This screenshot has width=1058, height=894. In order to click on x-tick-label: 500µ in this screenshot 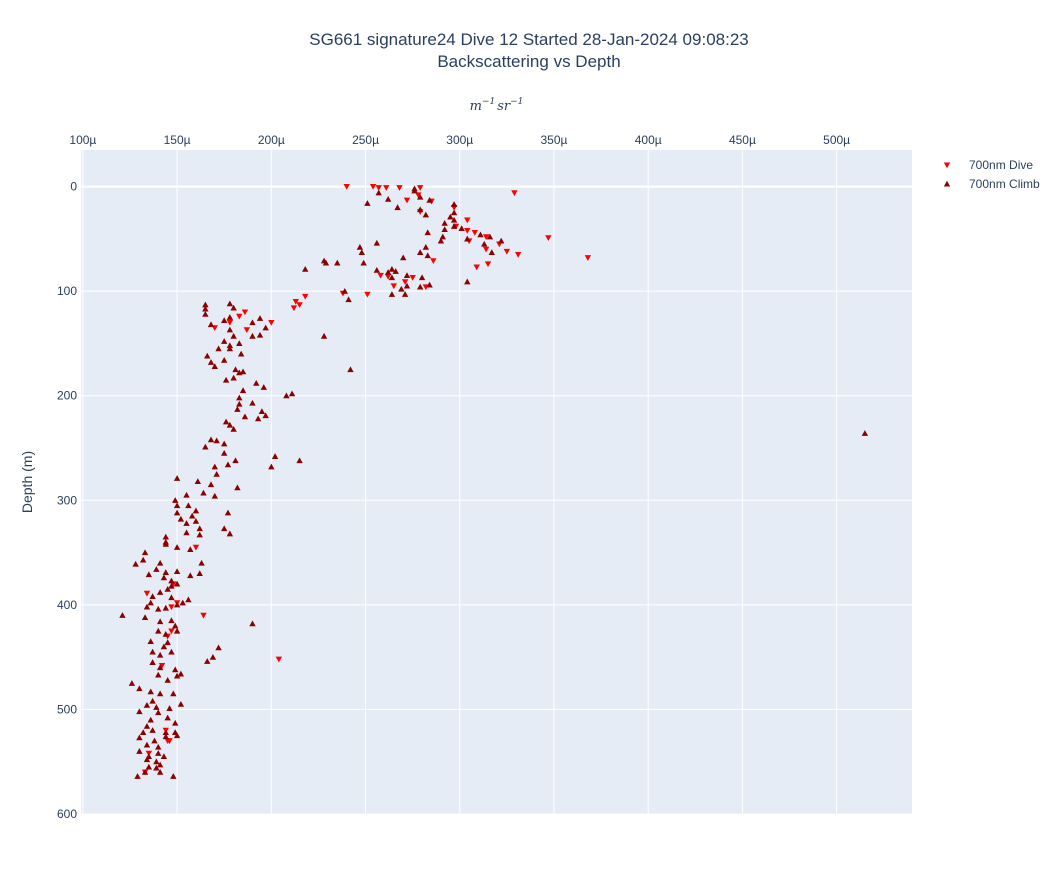, I will do `click(836, 140)`.